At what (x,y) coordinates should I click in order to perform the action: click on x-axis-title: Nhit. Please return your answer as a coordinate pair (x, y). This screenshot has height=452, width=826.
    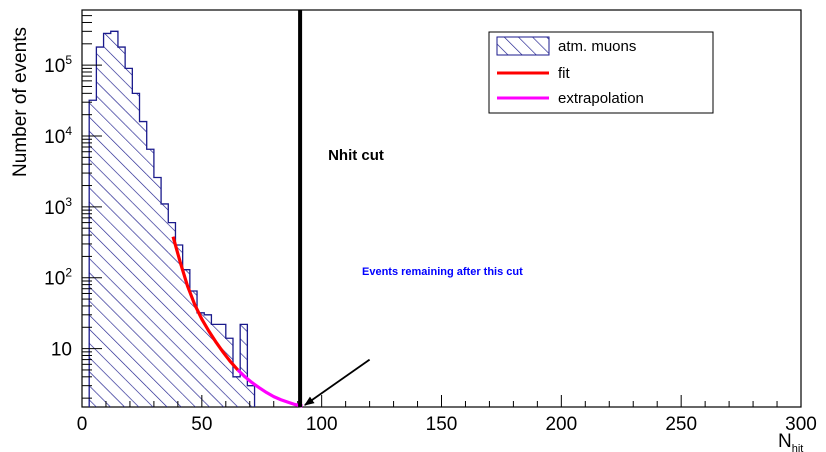
    Looking at the image, I should click on (790, 441).